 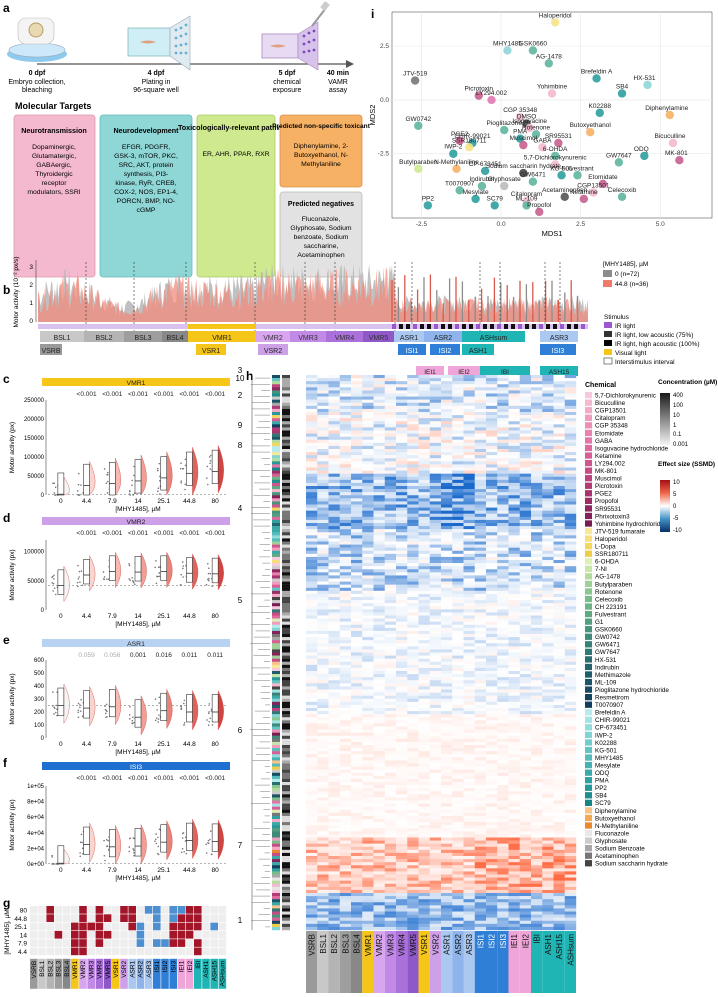 I want to click on y-axis-label: Motor activity (px), so click(x=12, y=824).